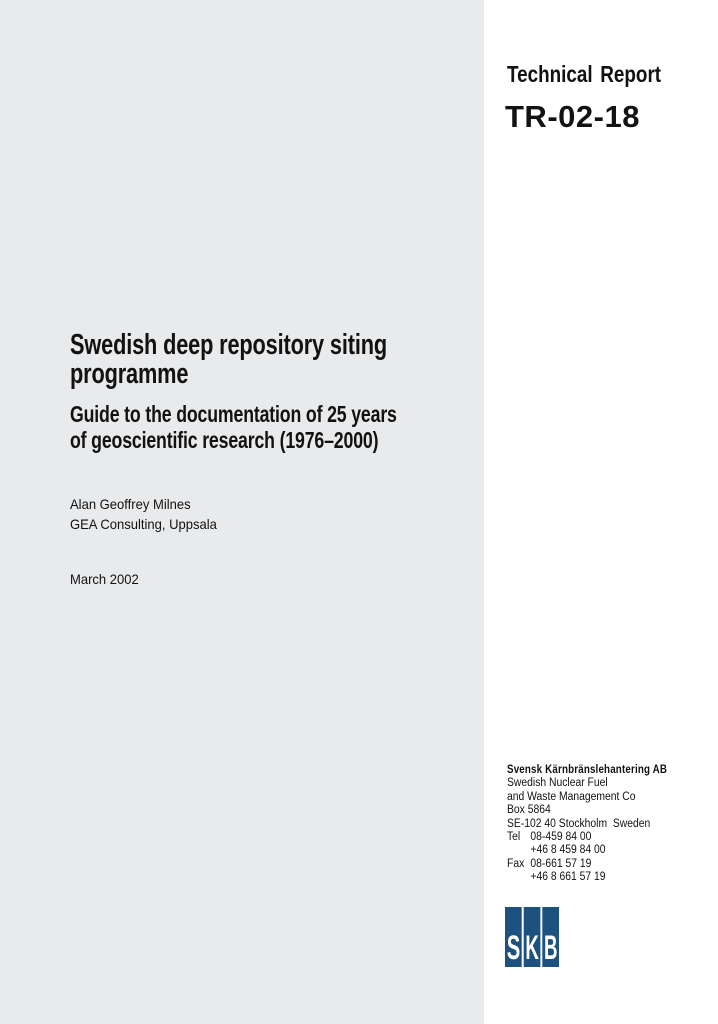 The width and height of the screenshot is (718, 1024). What do you see at coordinates (529, 810) in the screenshot?
I see `publisher-address-line-3: Box 5864` at bounding box center [529, 810].